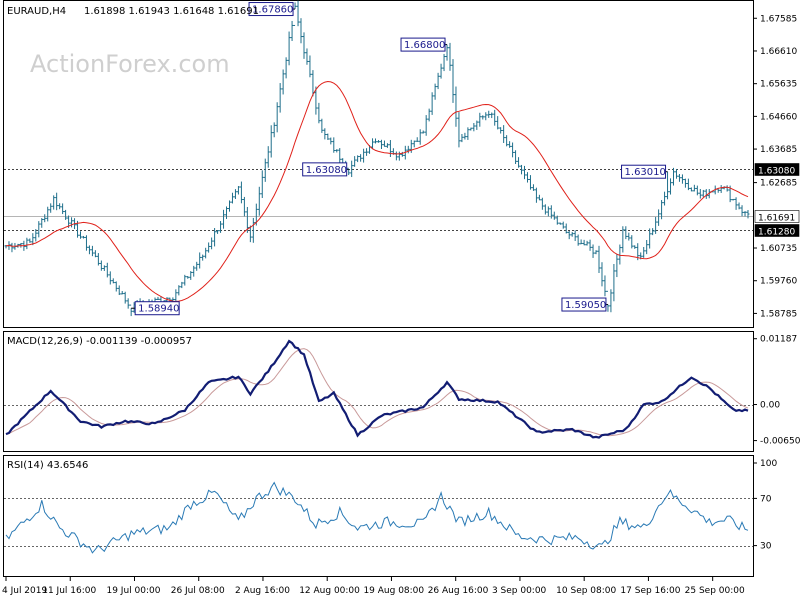  Describe the element at coordinates (133, 591) in the screenshot. I see `time-tick-label-2: 19 Jul 00:00` at that location.